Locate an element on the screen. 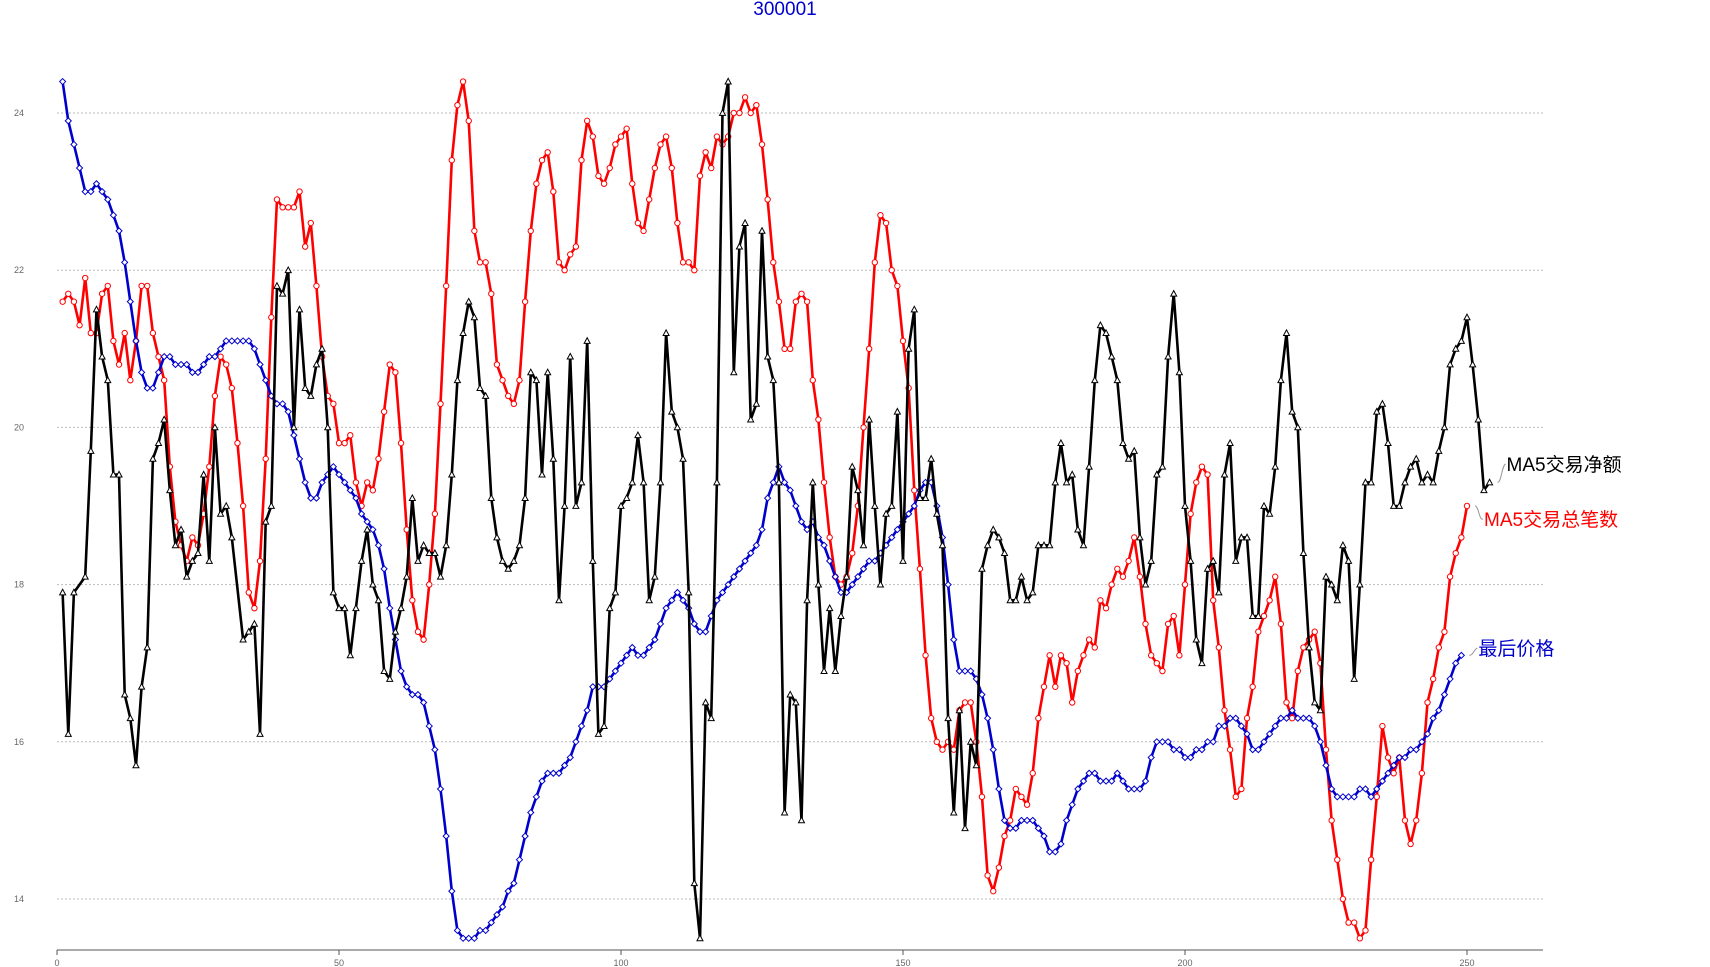 The width and height of the screenshot is (1710, 967). x-tick-label: 250 is located at coordinates (1466, 962).